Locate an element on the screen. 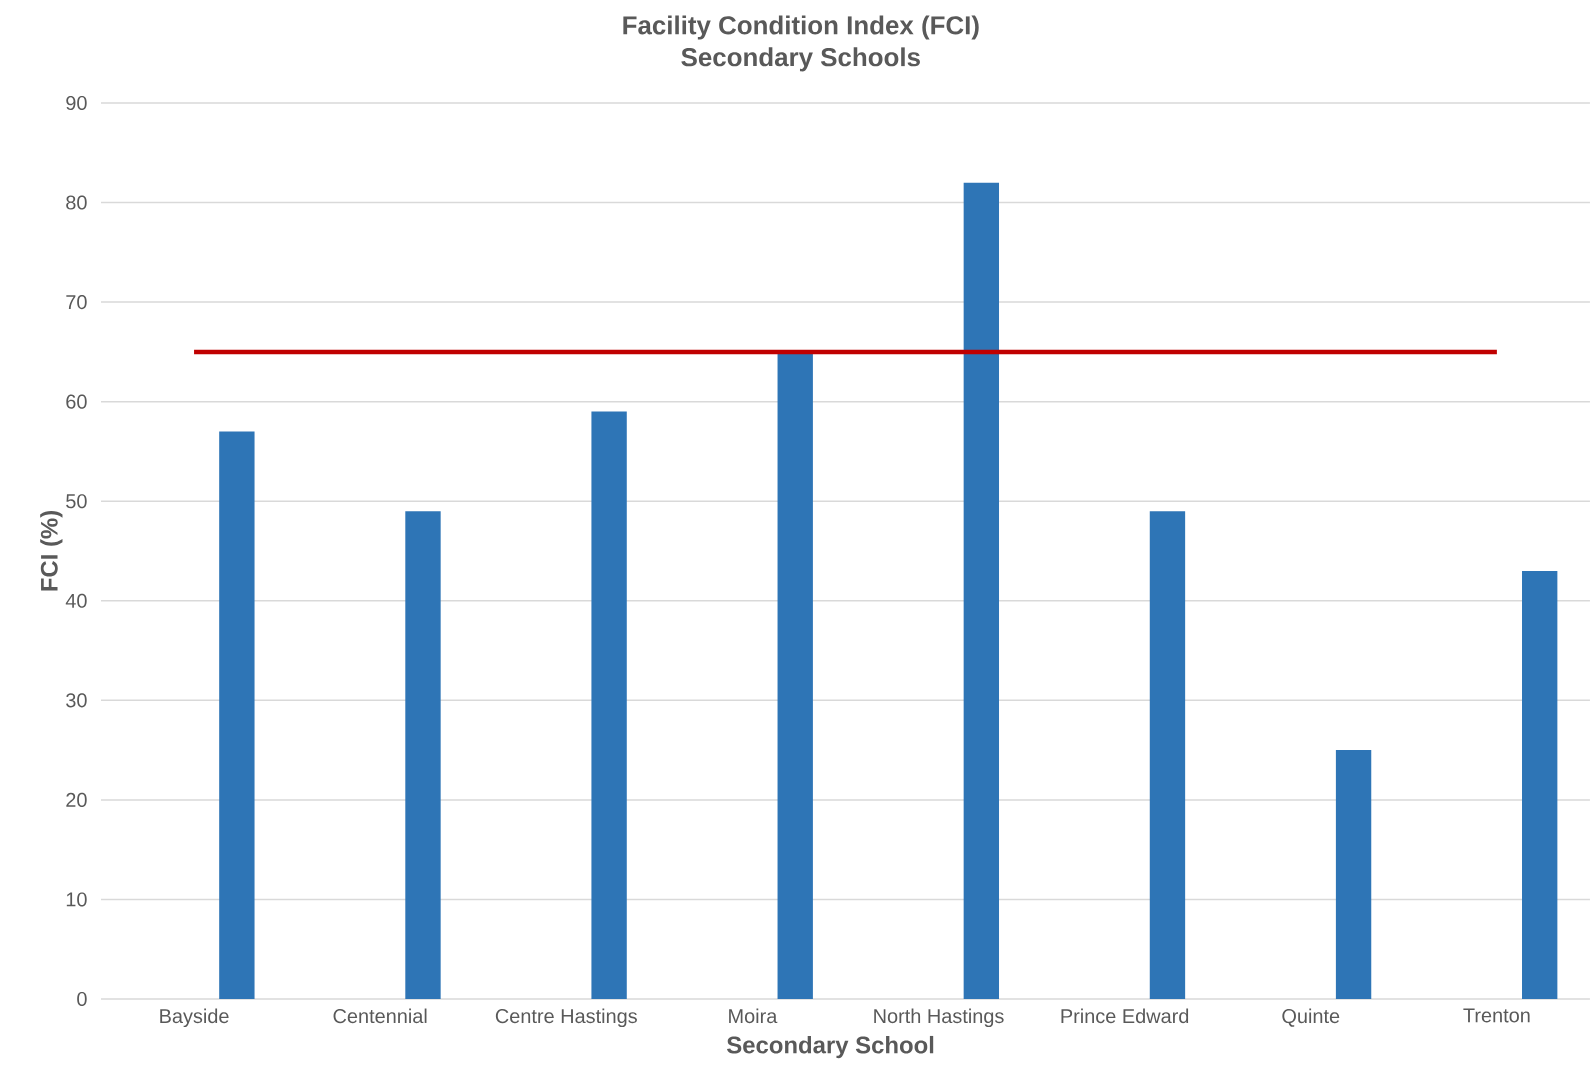 Image resolution: width=1590 pixels, height=1085 pixels. y-tick-label: 90 is located at coordinates (76, 103).